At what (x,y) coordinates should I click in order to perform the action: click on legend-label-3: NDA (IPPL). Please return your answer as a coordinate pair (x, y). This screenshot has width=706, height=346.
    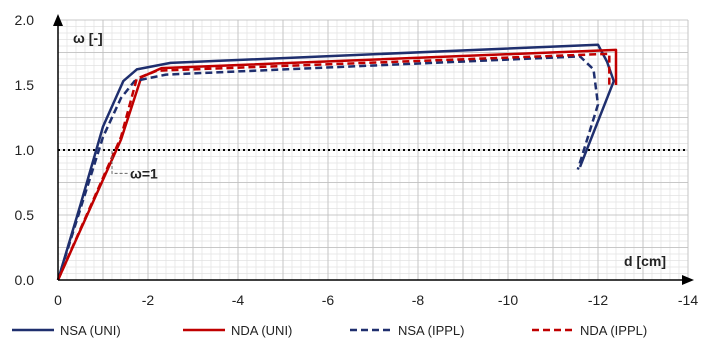
    Looking at the image, I should click on (613, 330).